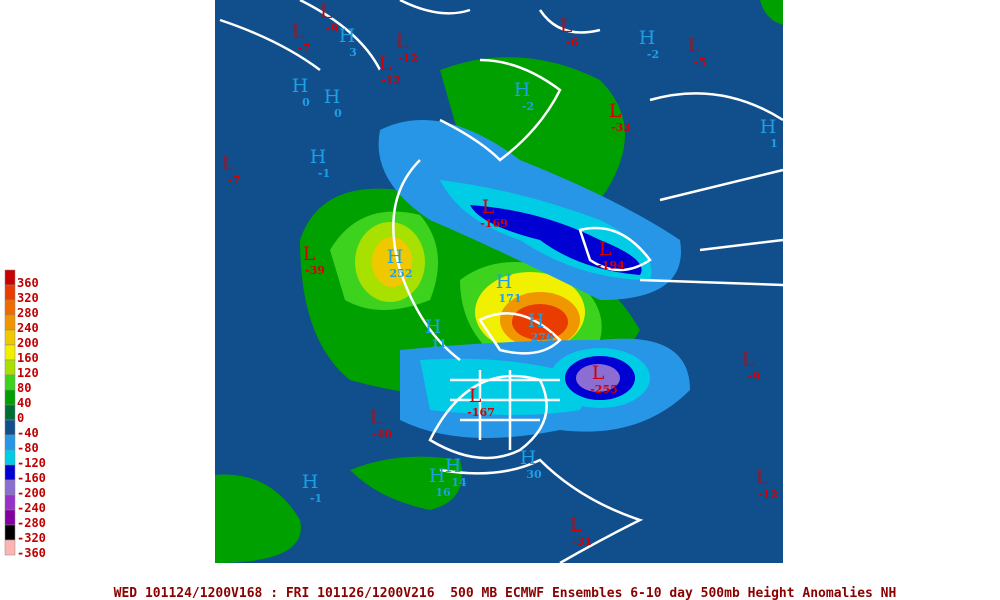 The width and height of the screenshot is (1000, 600). I want to click on center-value: 14, so click(459, 482).